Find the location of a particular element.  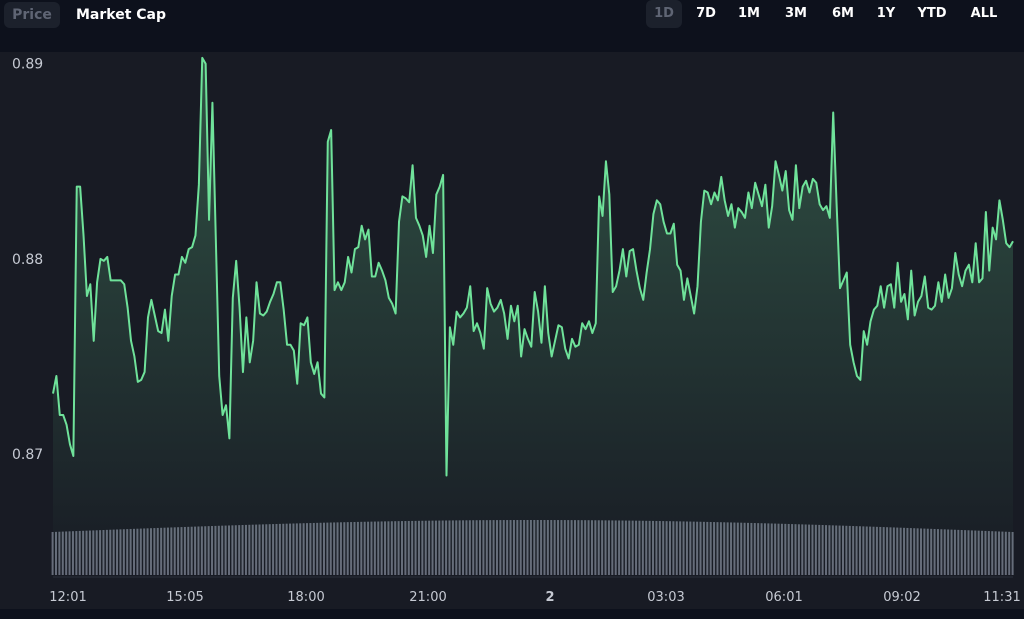

range-all: ALL is located at coordinates (984, 13).